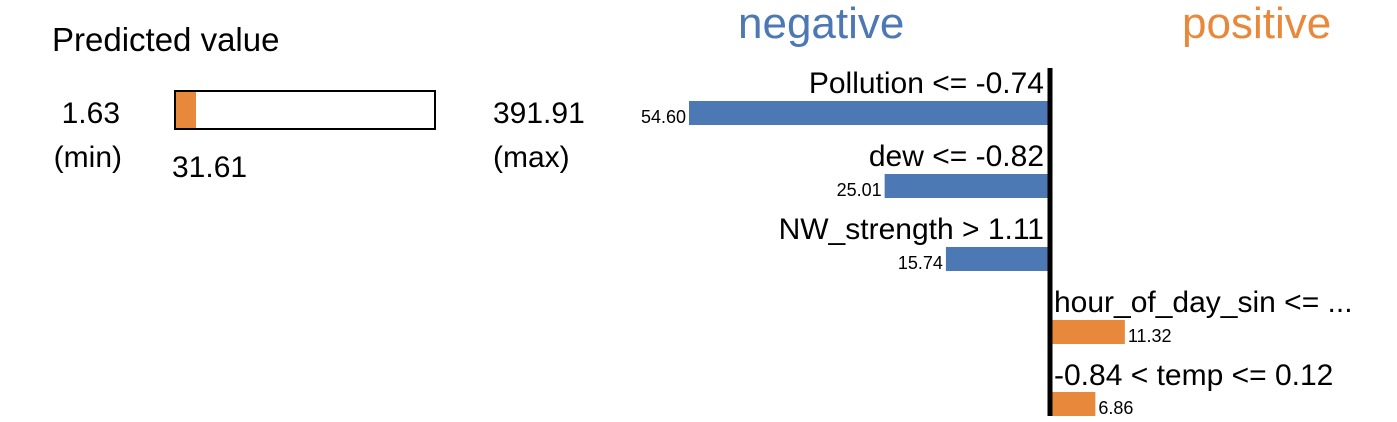 This screenshot has height=422, width=1397. I want to click on predicted-value-bar, so click(305, 110).